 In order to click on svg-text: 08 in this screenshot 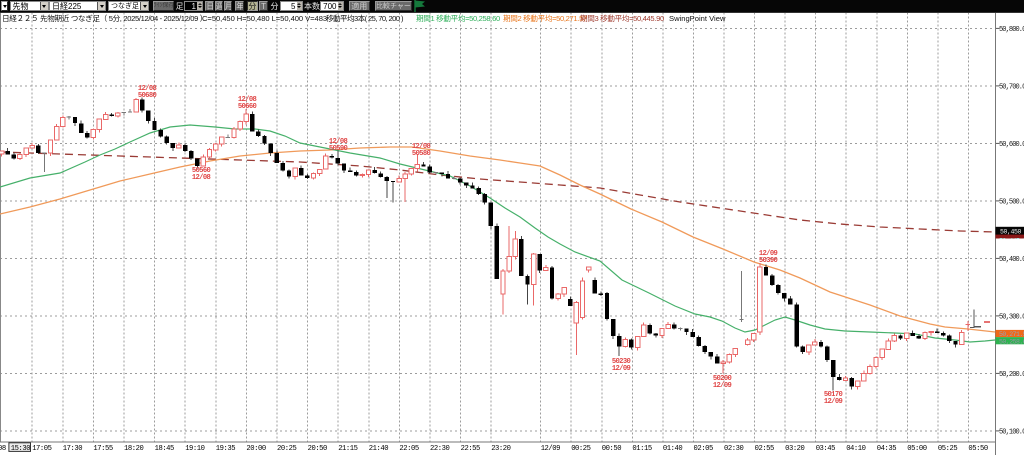, I will do `click(3, 449)`.